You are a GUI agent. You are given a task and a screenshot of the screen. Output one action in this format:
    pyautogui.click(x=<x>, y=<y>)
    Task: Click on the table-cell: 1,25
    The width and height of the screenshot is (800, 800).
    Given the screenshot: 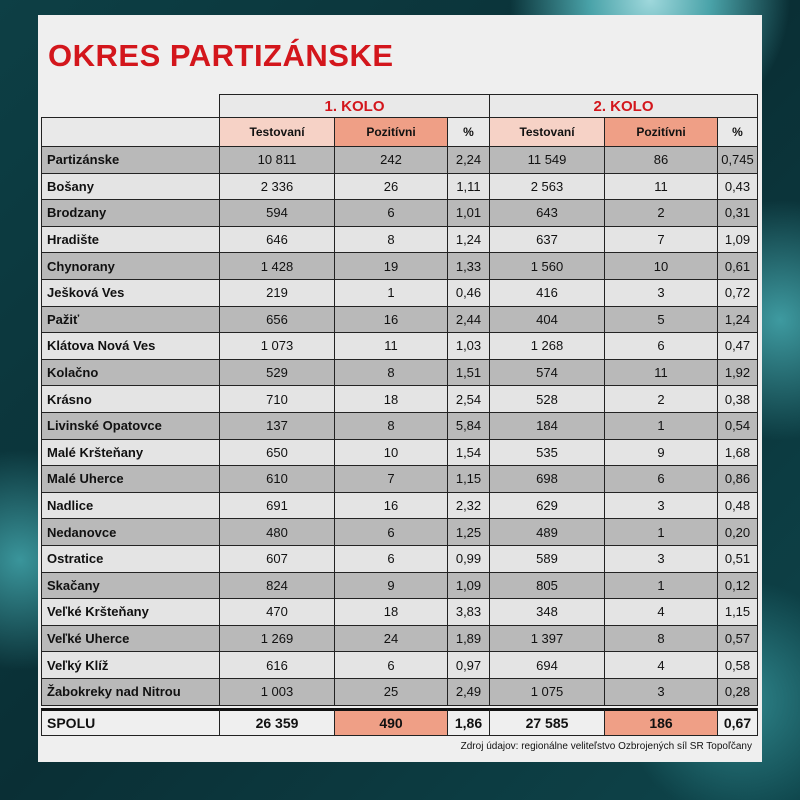 What is the action you would take?
    pyautogui.click(x=468, y=532)
    